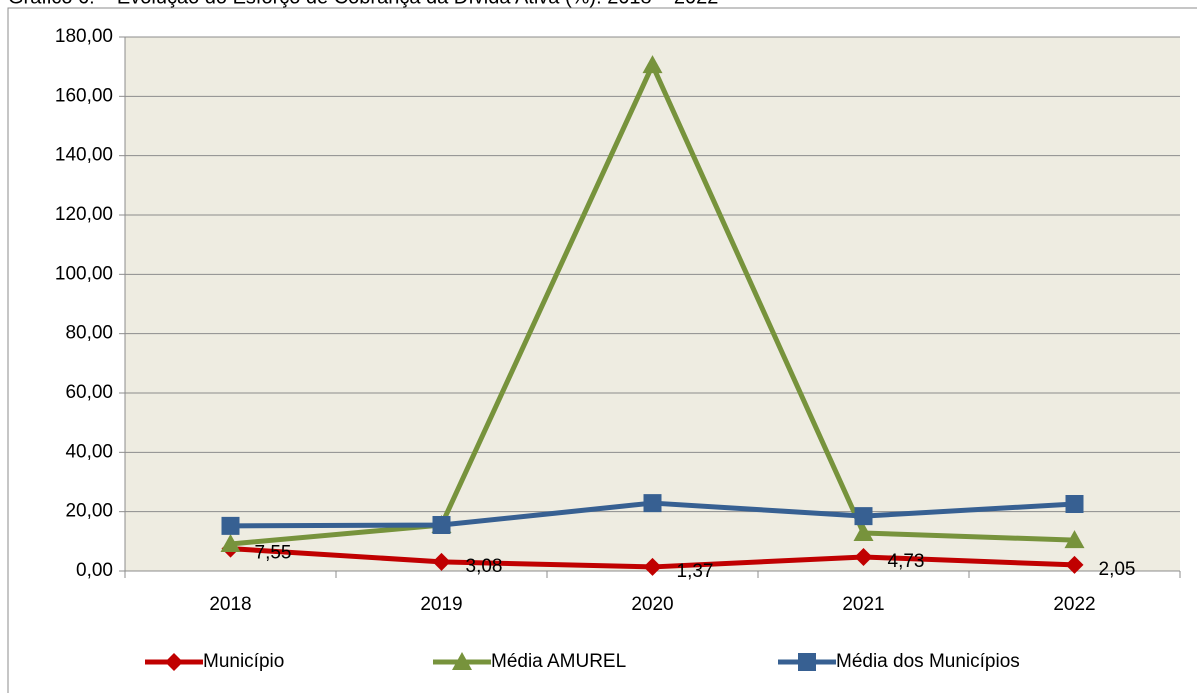  Describe the element at coordinates (273, 553) in the screenshot. I see `data-label: 7,55` at that location.